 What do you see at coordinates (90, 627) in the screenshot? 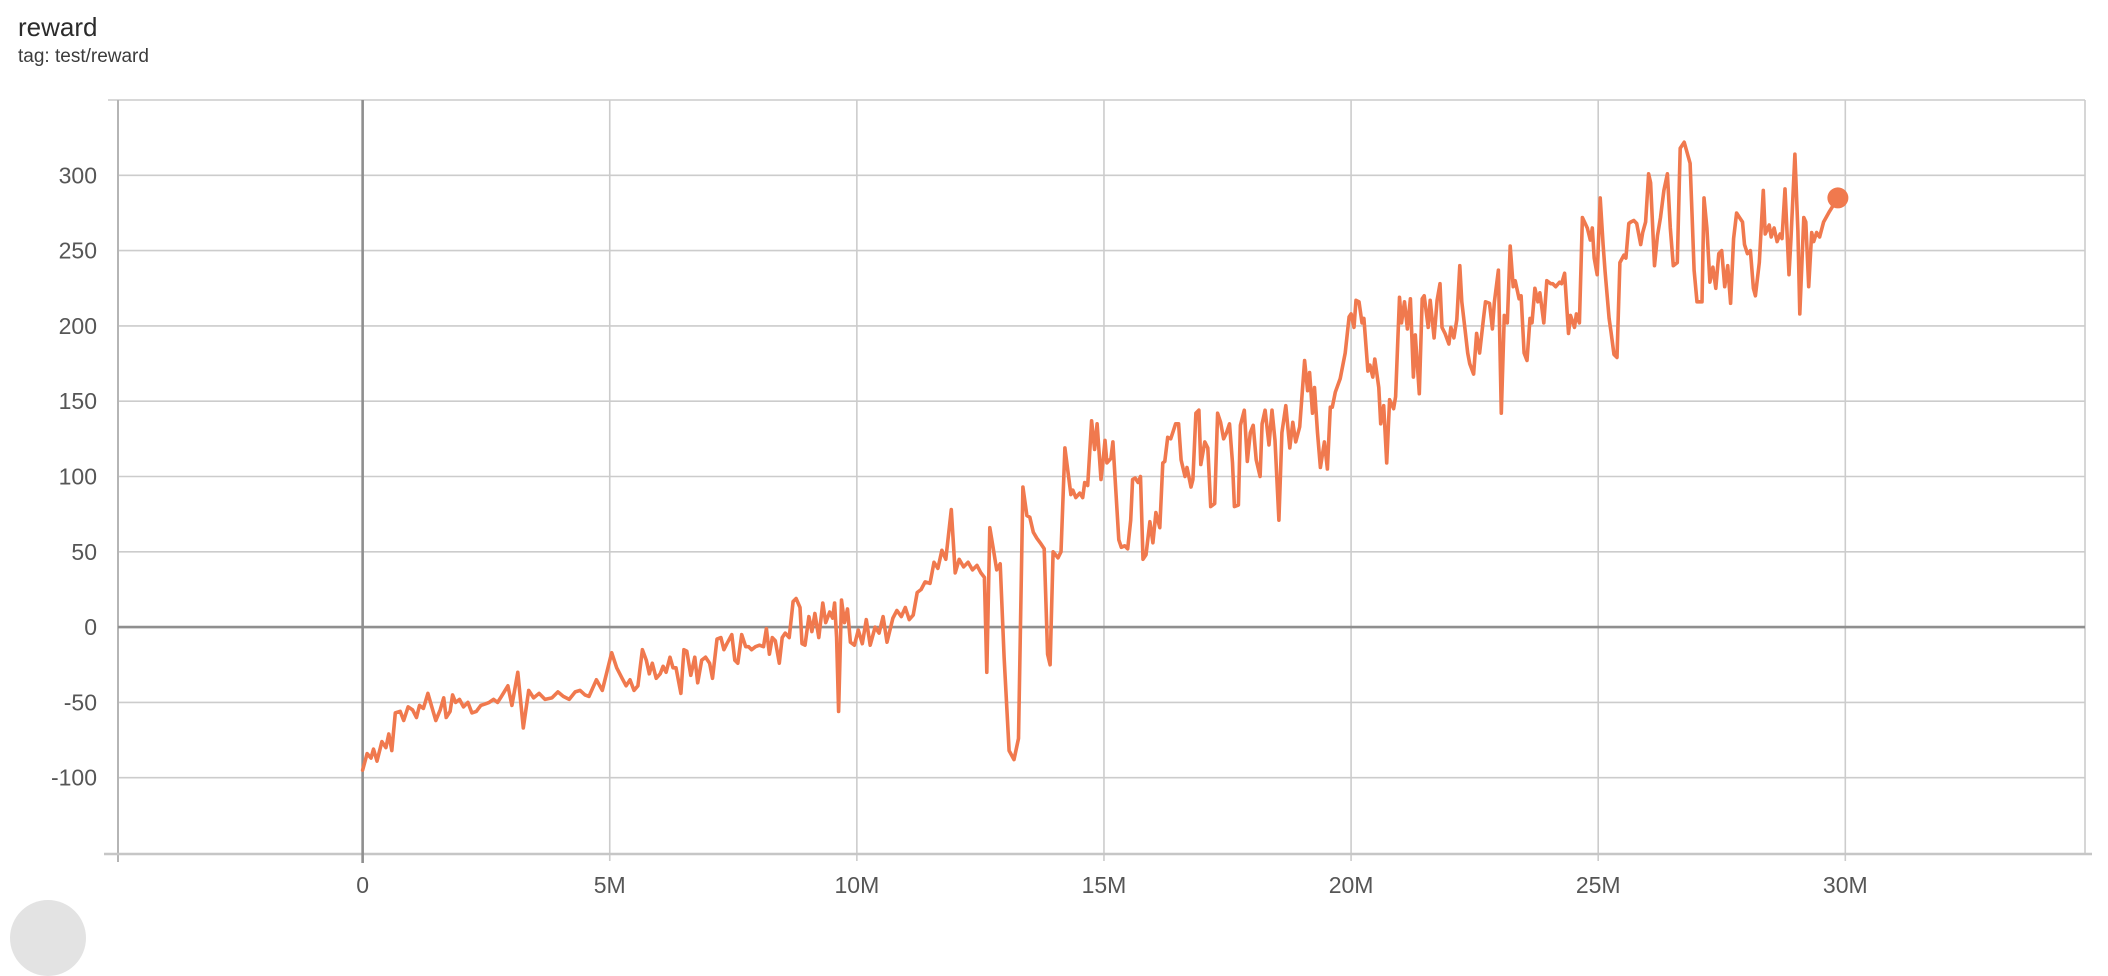
I see `y-tick-label: 0` at bounding box center [90, 627].